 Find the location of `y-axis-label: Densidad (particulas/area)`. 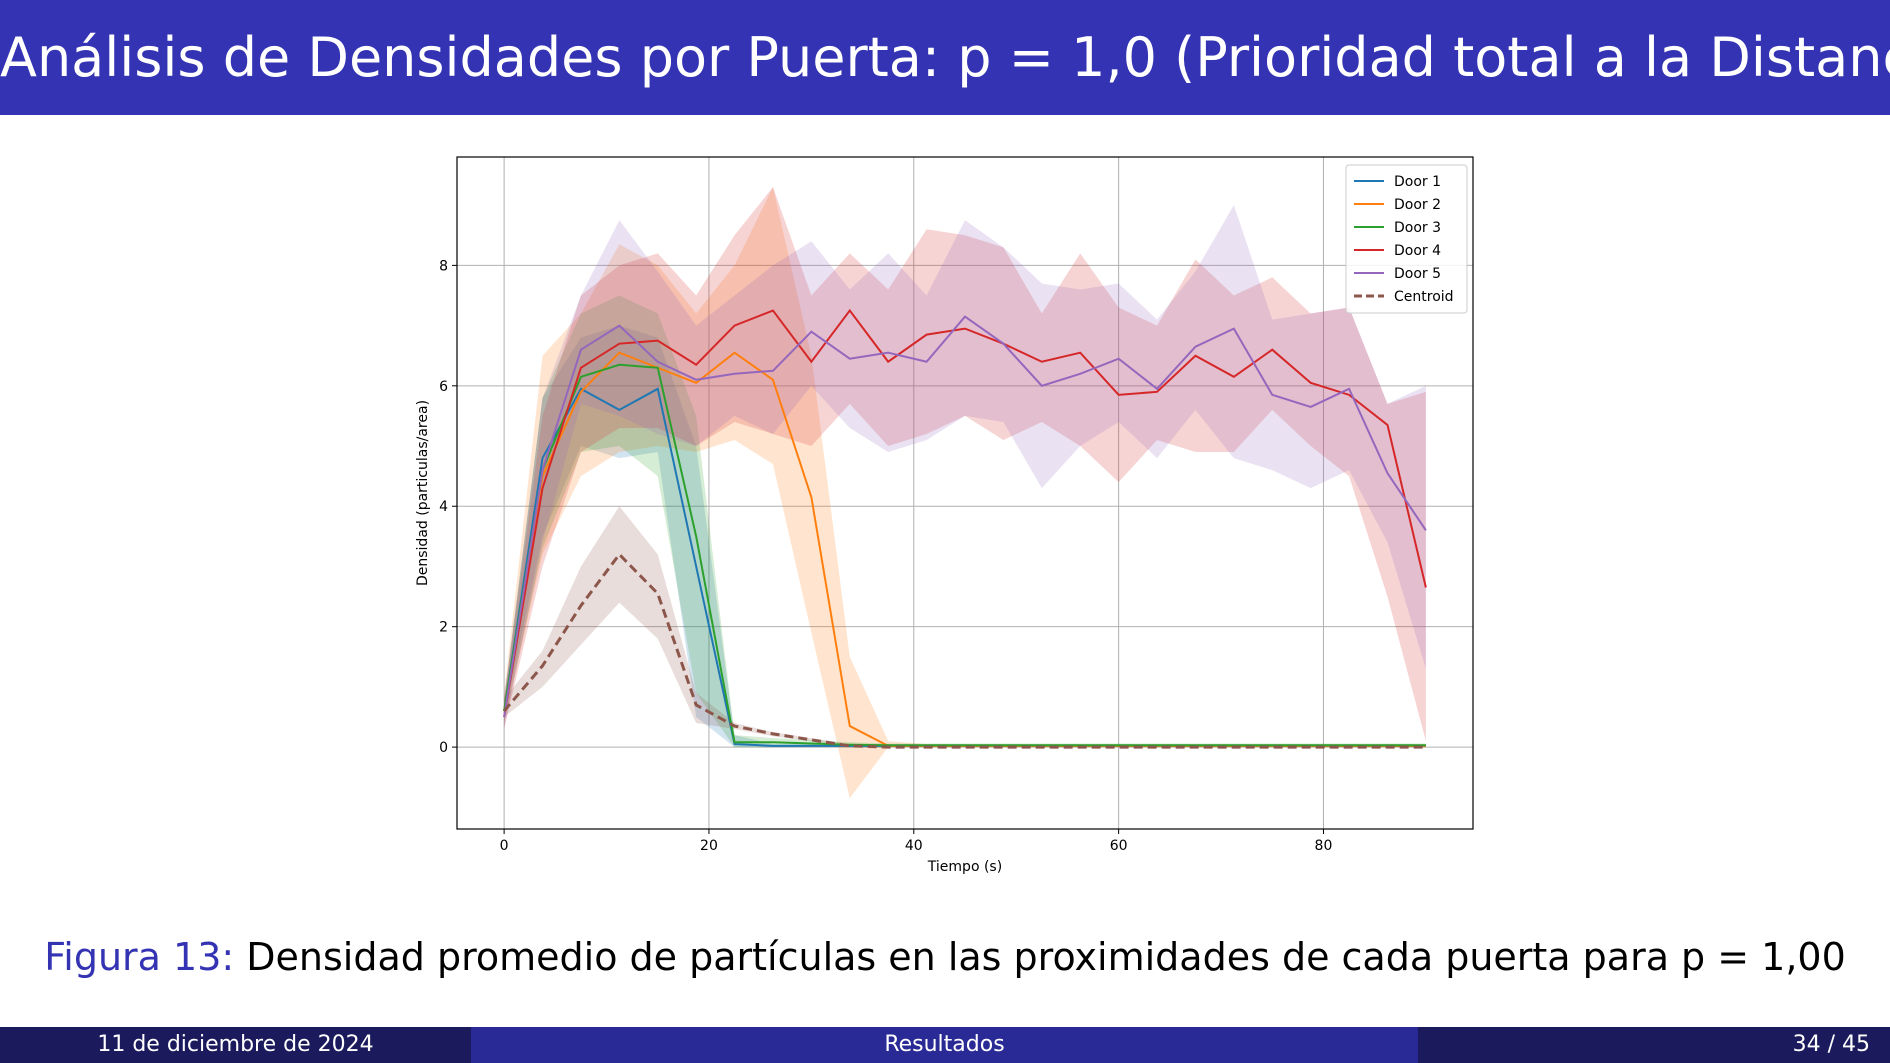

y-axis-label: Densidad (particulas/area) is located at coordinates (423, 493).